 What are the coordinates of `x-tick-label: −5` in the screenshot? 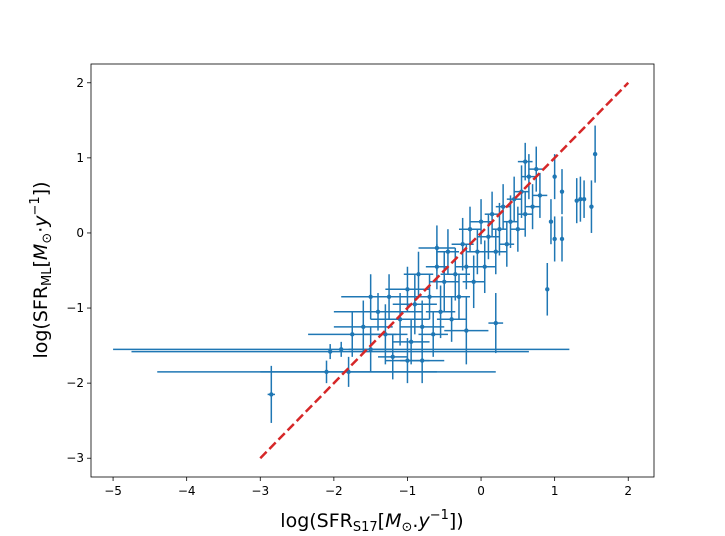 It's located at (113, 491).